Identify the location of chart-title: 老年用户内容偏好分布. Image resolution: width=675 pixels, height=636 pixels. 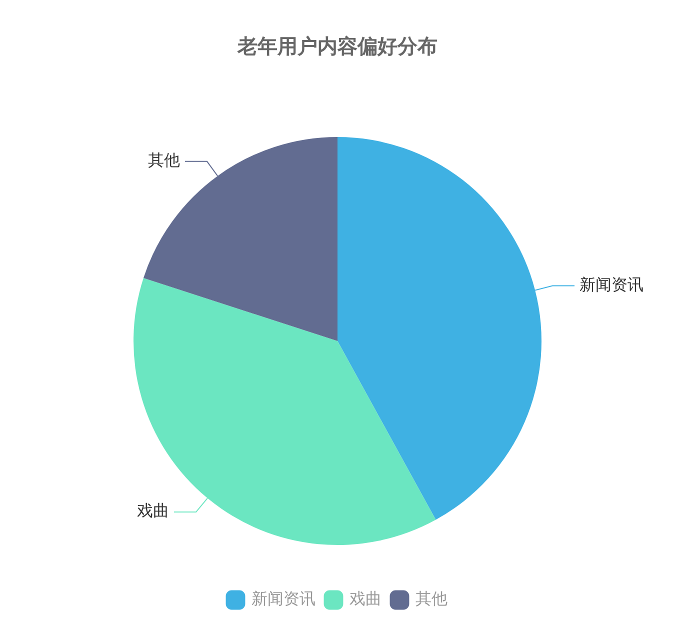
(337, 46).